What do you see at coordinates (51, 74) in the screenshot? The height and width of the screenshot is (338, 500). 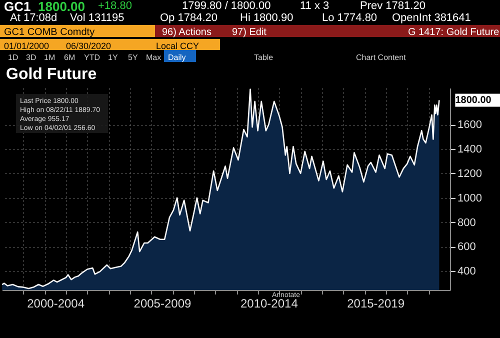 I see `chart-title: Gold Future` at bounding box center [51, 74].